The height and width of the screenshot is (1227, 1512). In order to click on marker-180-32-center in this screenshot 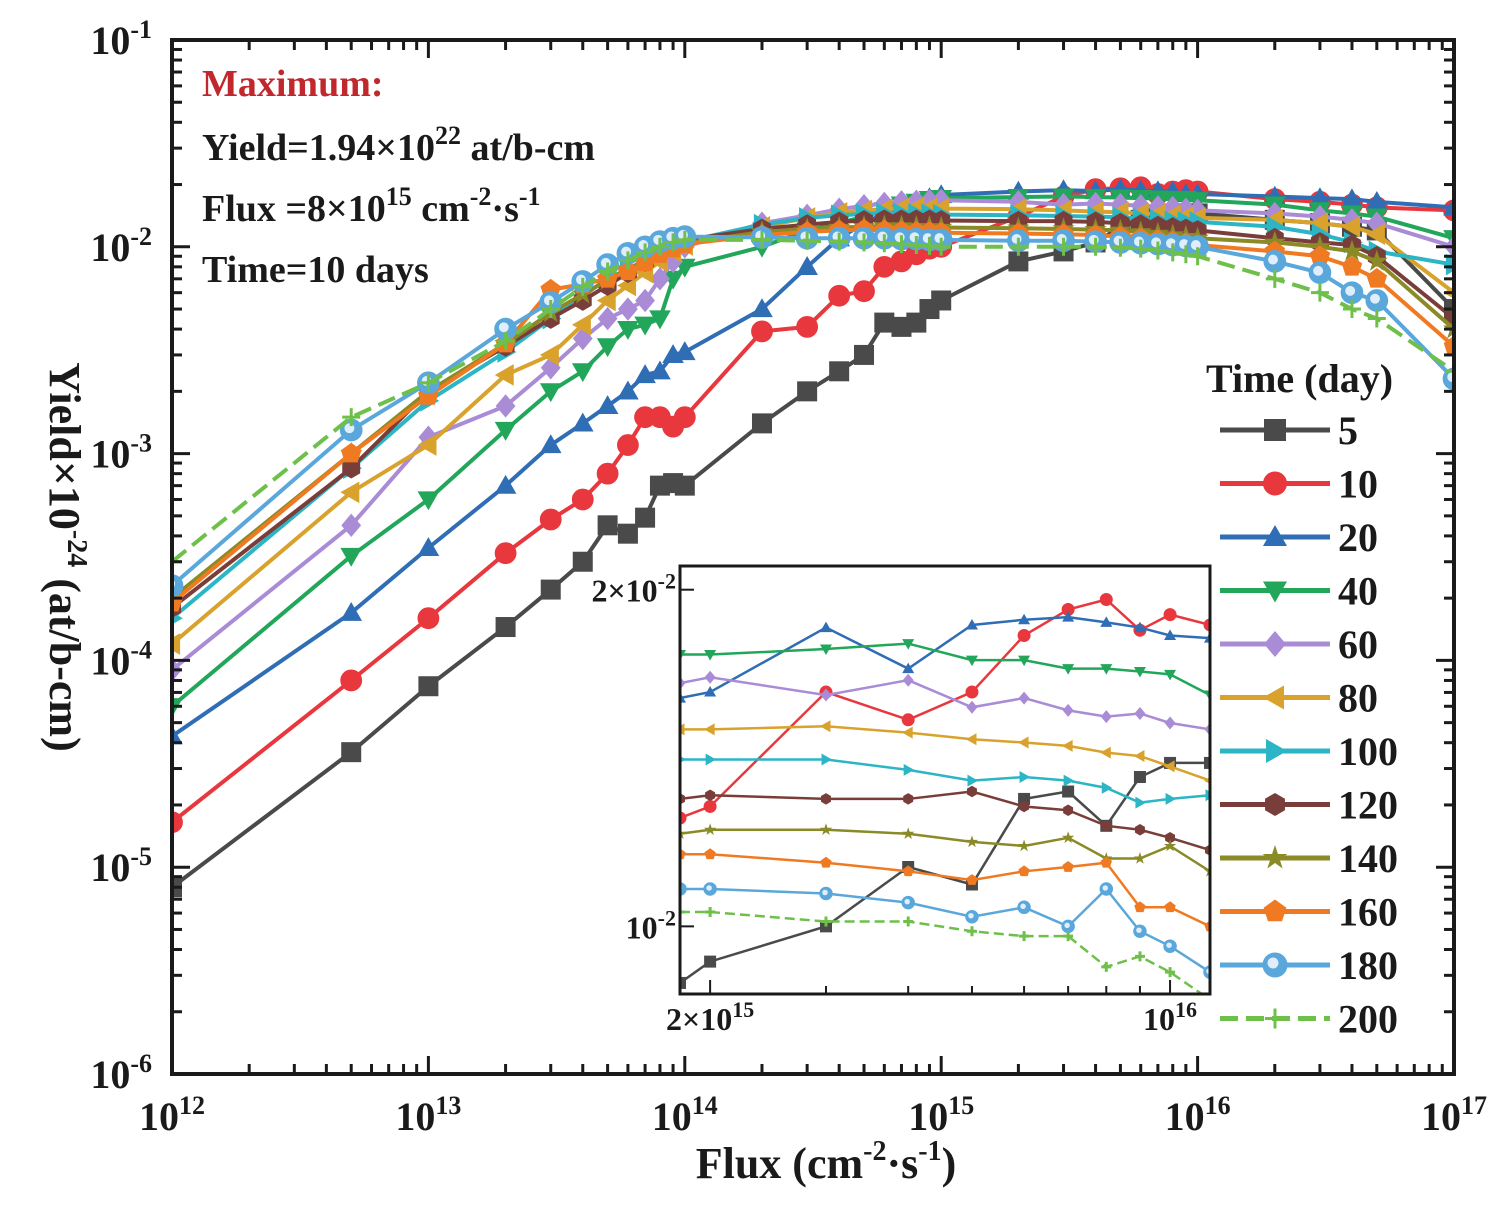, I will do `click(1350, 290)`.